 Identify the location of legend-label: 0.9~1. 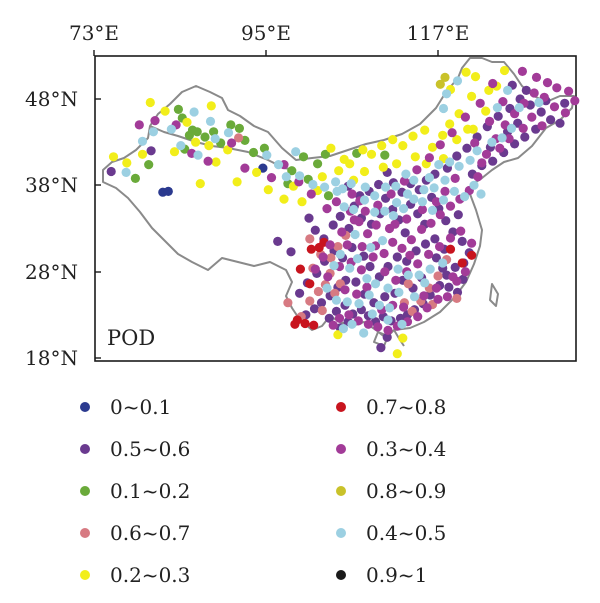
(397, 575).